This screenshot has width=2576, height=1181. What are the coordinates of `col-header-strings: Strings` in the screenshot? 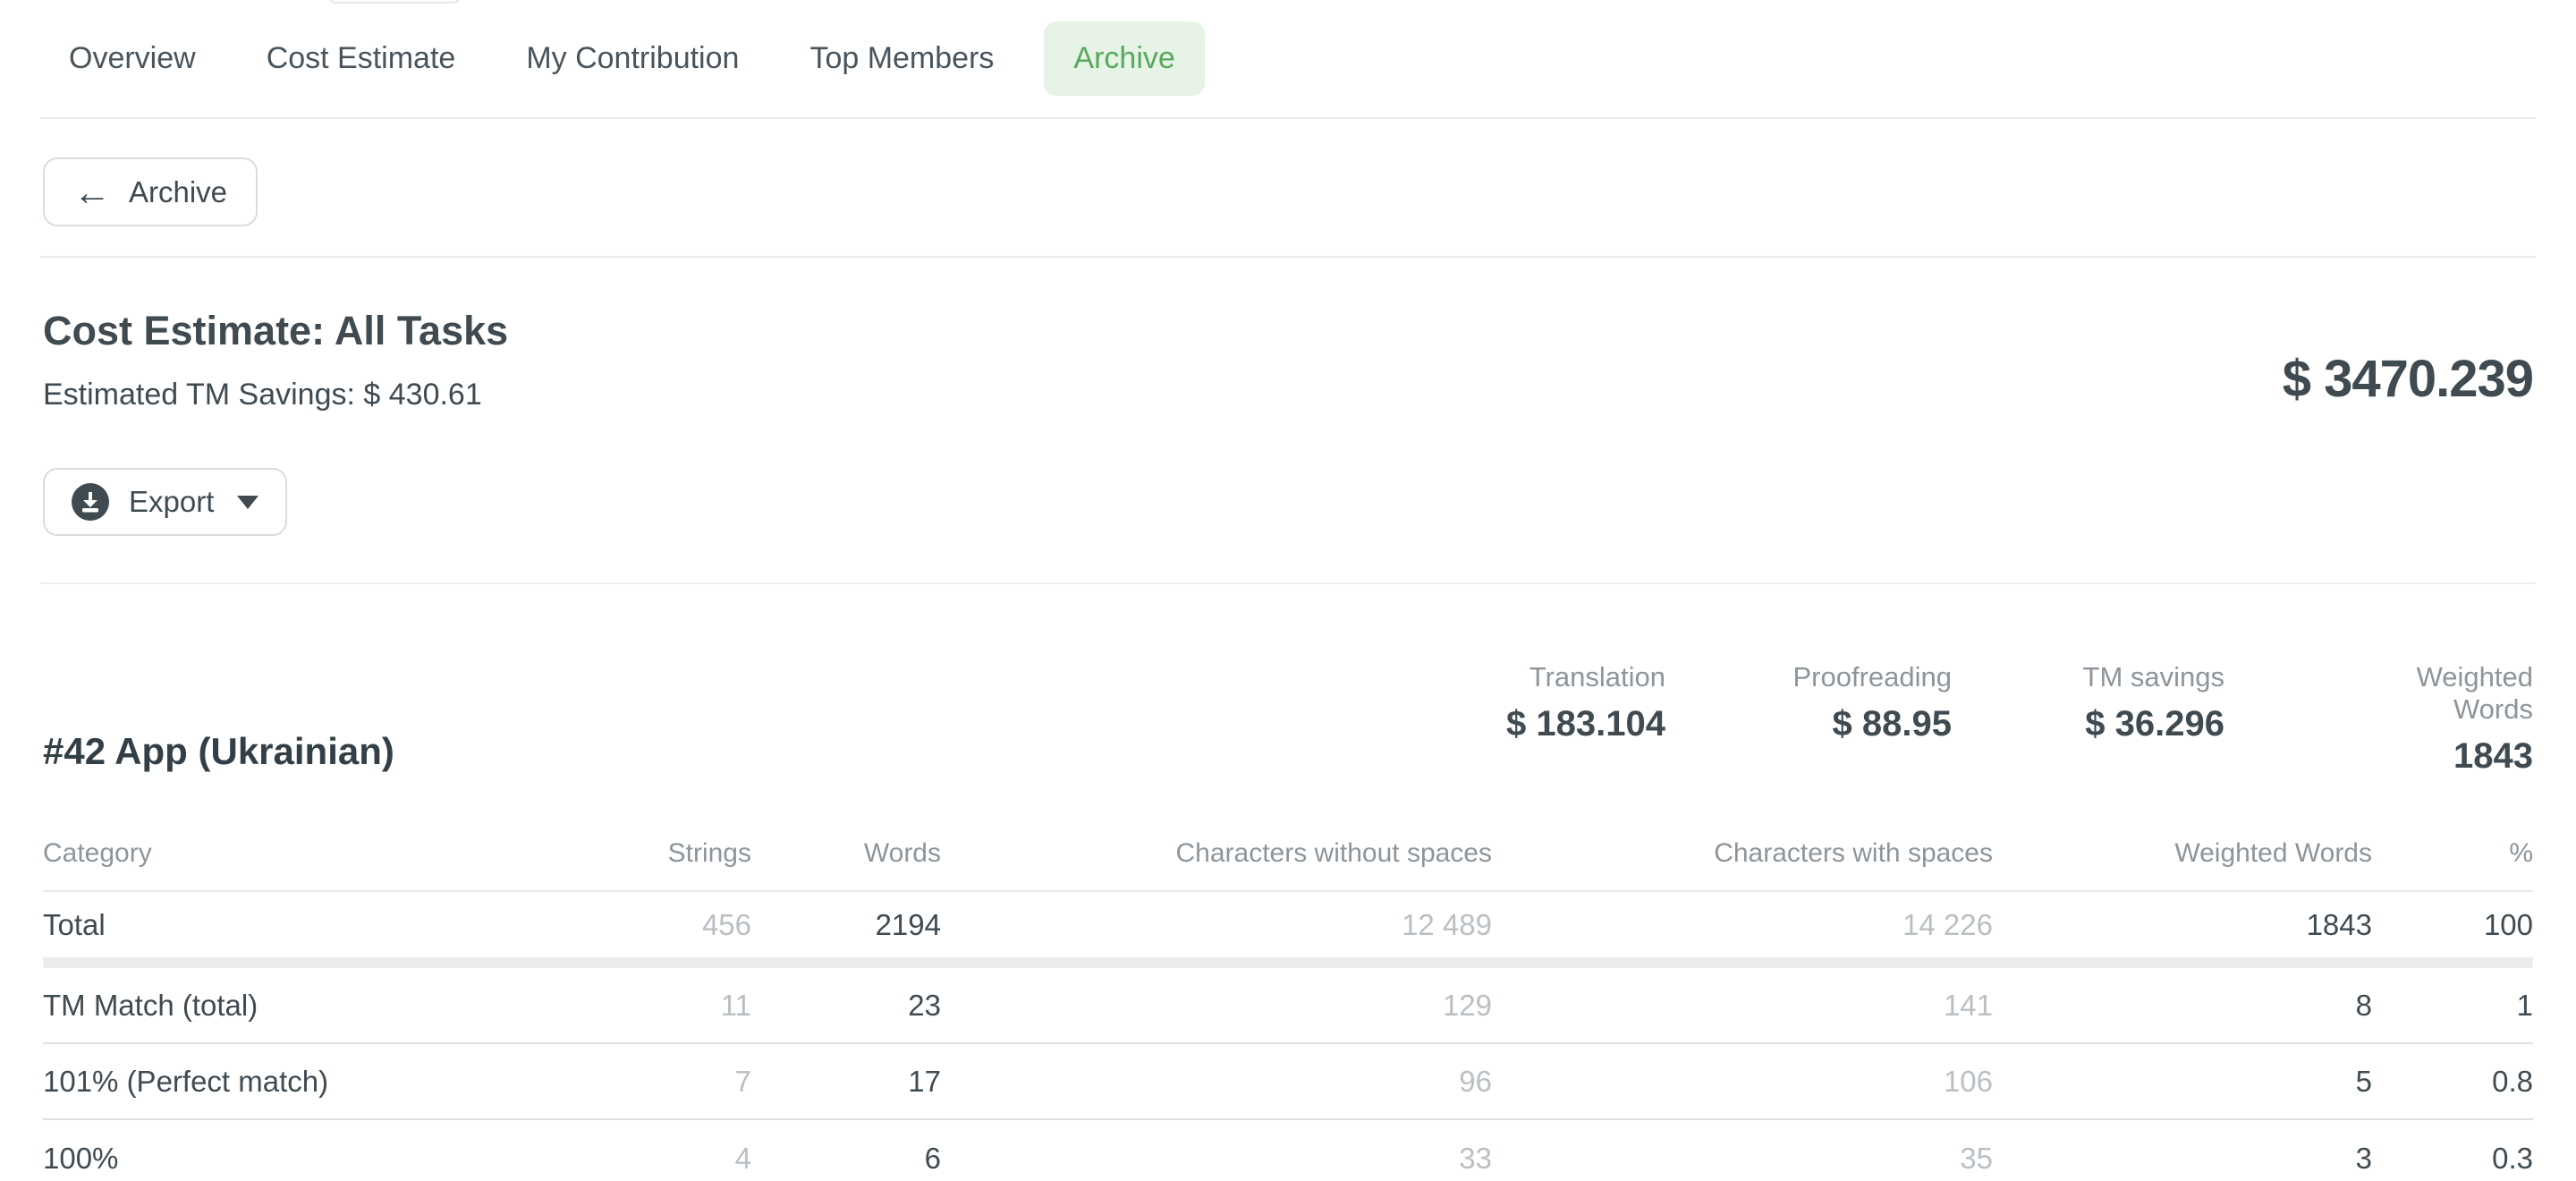 It's located at (709, 853).